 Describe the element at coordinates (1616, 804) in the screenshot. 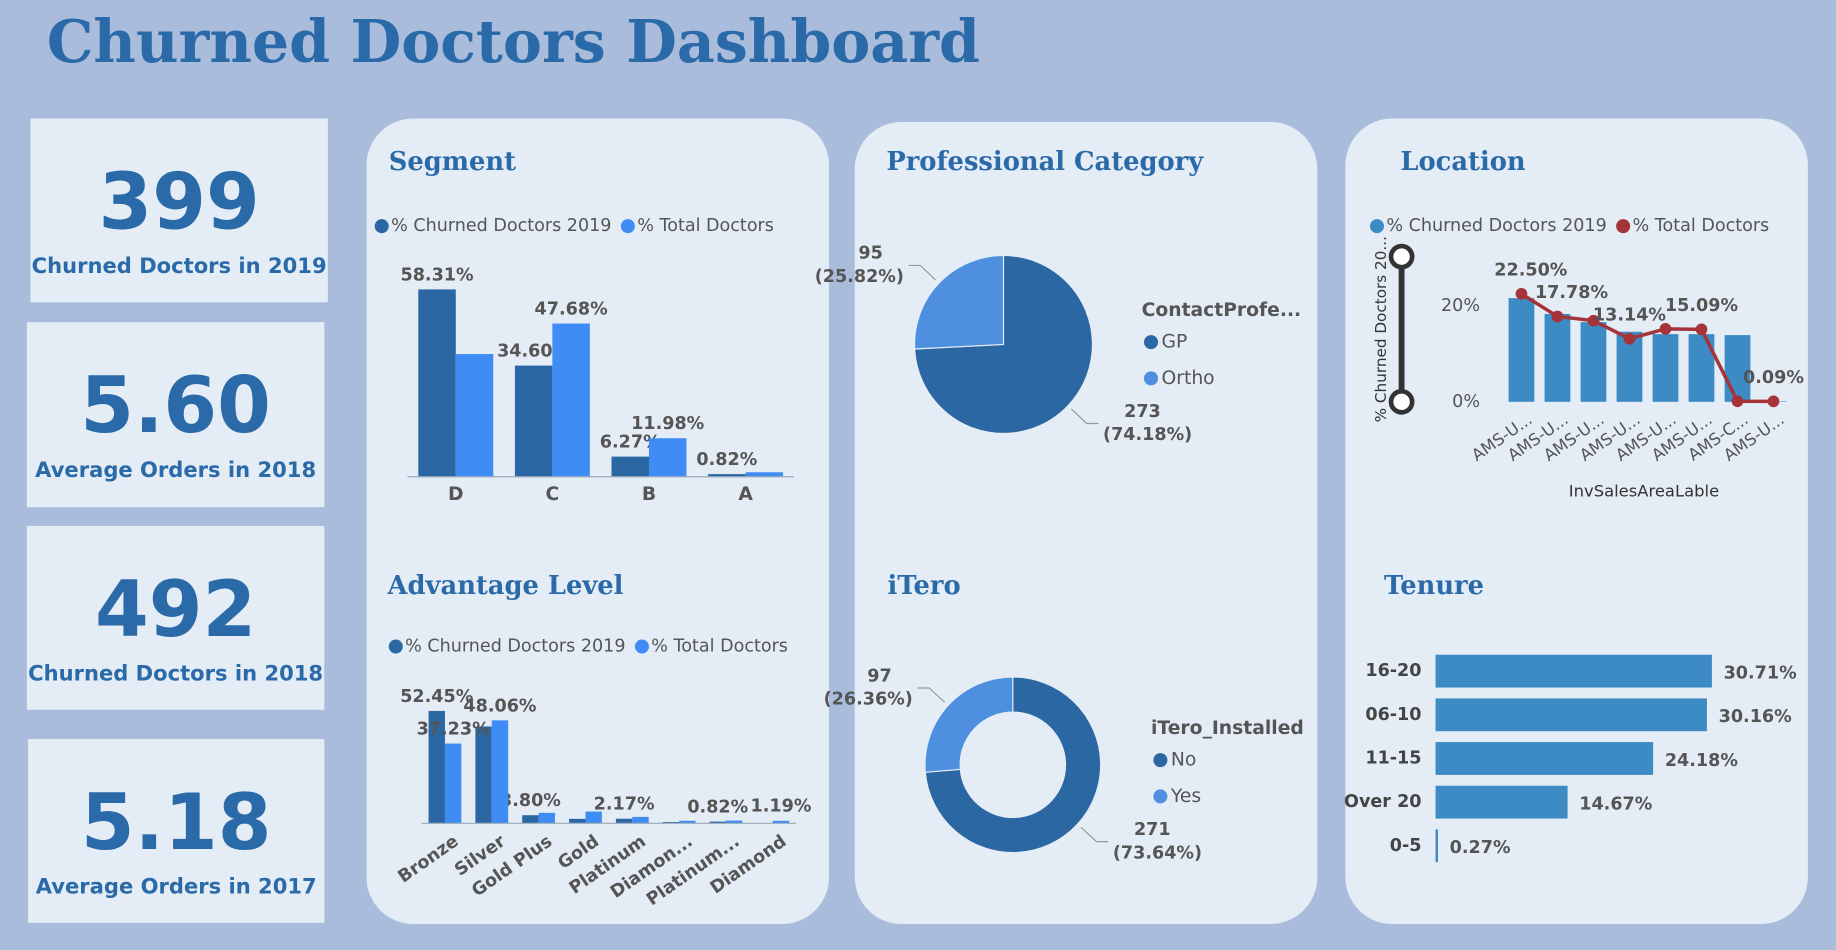

I see `data-label: 14.67%` at that location.